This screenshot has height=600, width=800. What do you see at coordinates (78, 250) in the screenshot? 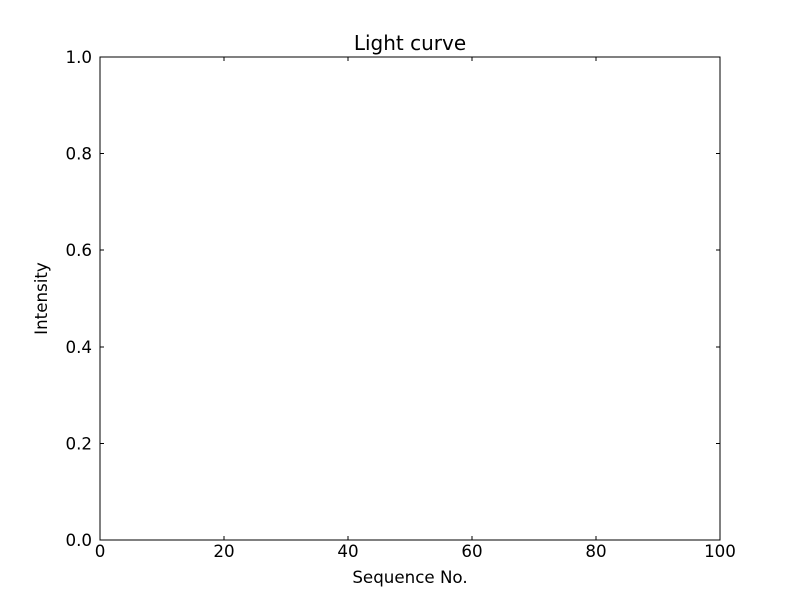
I see `y-tick-label: 0.6` at bounding box center [78, 250].